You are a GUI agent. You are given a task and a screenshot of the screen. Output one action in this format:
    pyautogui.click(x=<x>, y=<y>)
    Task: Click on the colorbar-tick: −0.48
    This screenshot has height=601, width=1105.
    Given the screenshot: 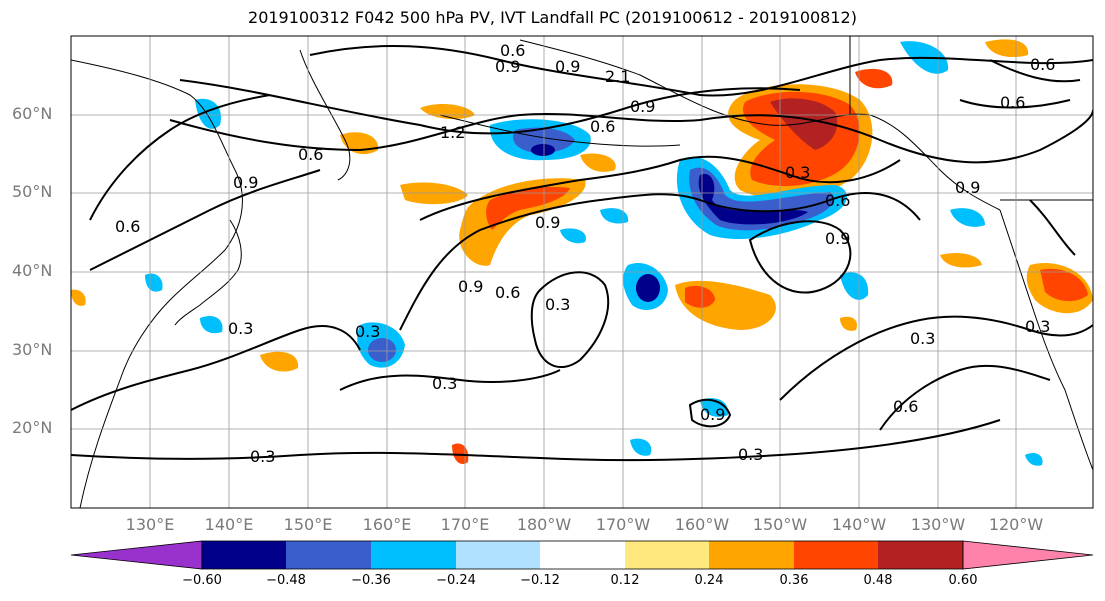 What is the action you would take?
    pyautogui.click(x=286, y=580)
    